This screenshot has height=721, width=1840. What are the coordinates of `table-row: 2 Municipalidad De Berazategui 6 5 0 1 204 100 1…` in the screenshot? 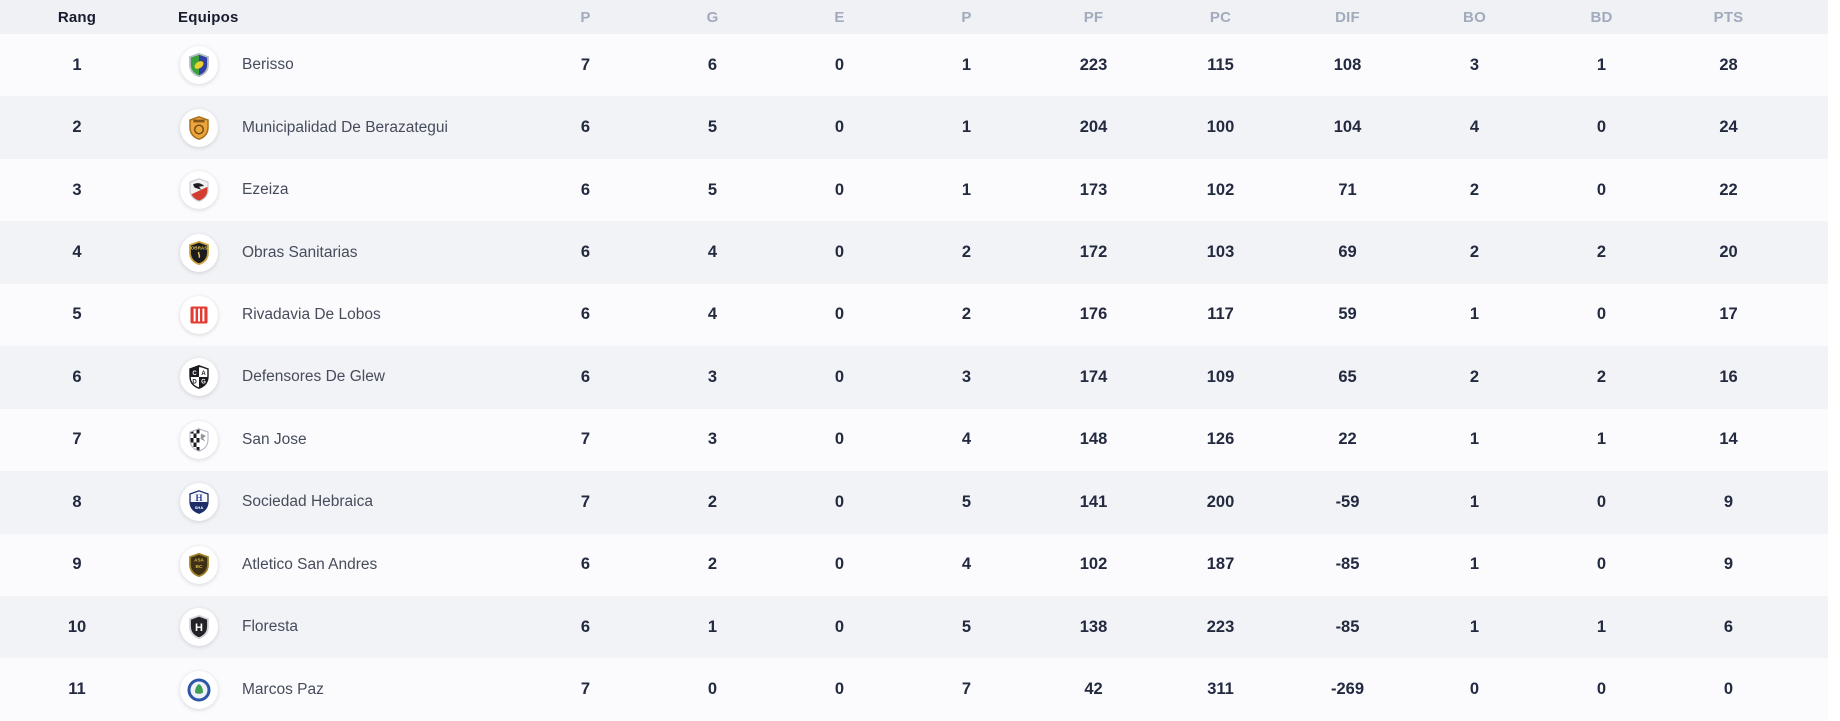 It's located at (914, 127).